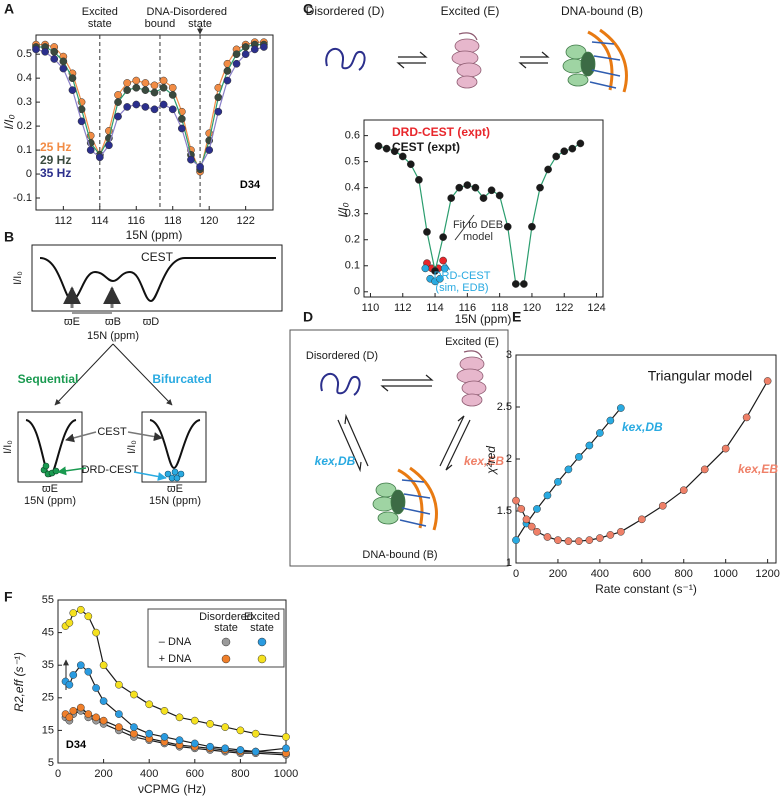 This screenshot has height=798, width=780. What do you see at coordinates (516, 317) in the screenshot?
I see `panel-label: E` at bounding box center [516, 317].